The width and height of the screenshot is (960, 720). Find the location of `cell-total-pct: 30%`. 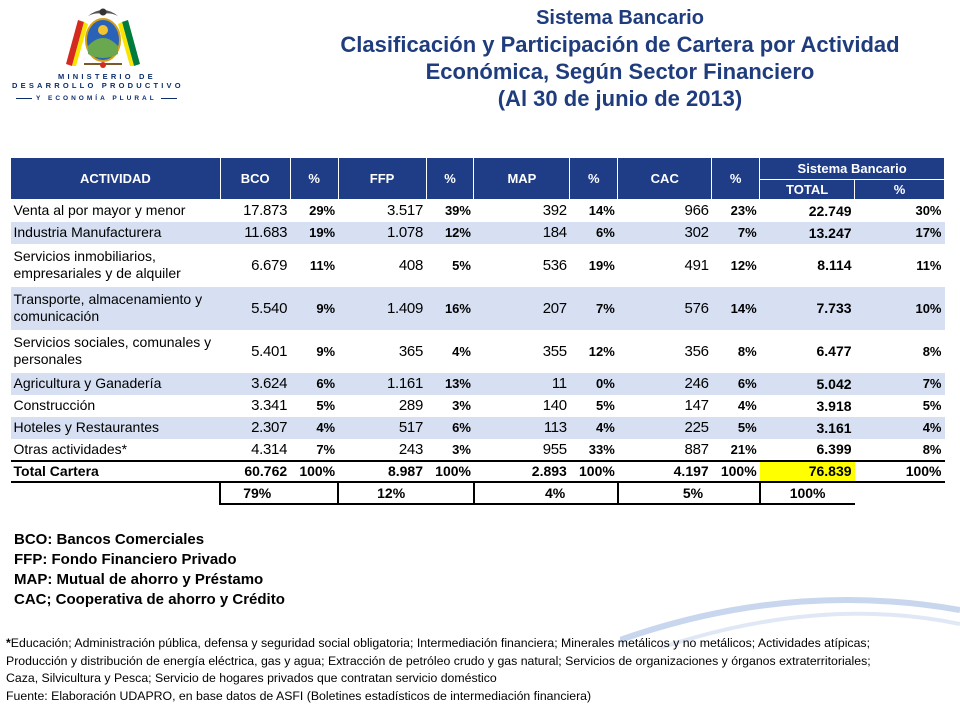

cell-total-pct: 30% is located at coordinates (899, 210).